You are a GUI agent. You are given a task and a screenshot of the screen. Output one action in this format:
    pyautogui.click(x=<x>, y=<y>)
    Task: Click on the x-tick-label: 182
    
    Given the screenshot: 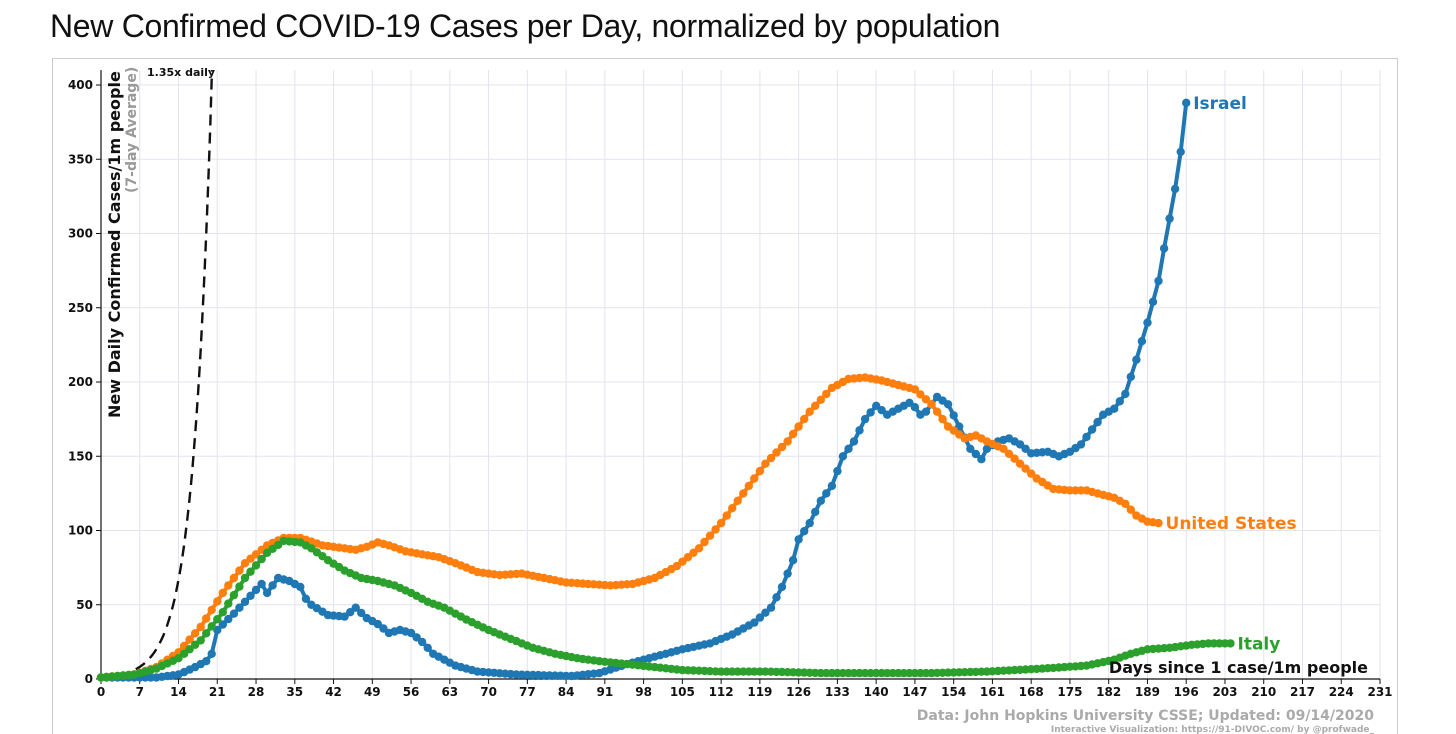 What is the action you would take?
    pyautogui.click(x=1108, y=692)
    